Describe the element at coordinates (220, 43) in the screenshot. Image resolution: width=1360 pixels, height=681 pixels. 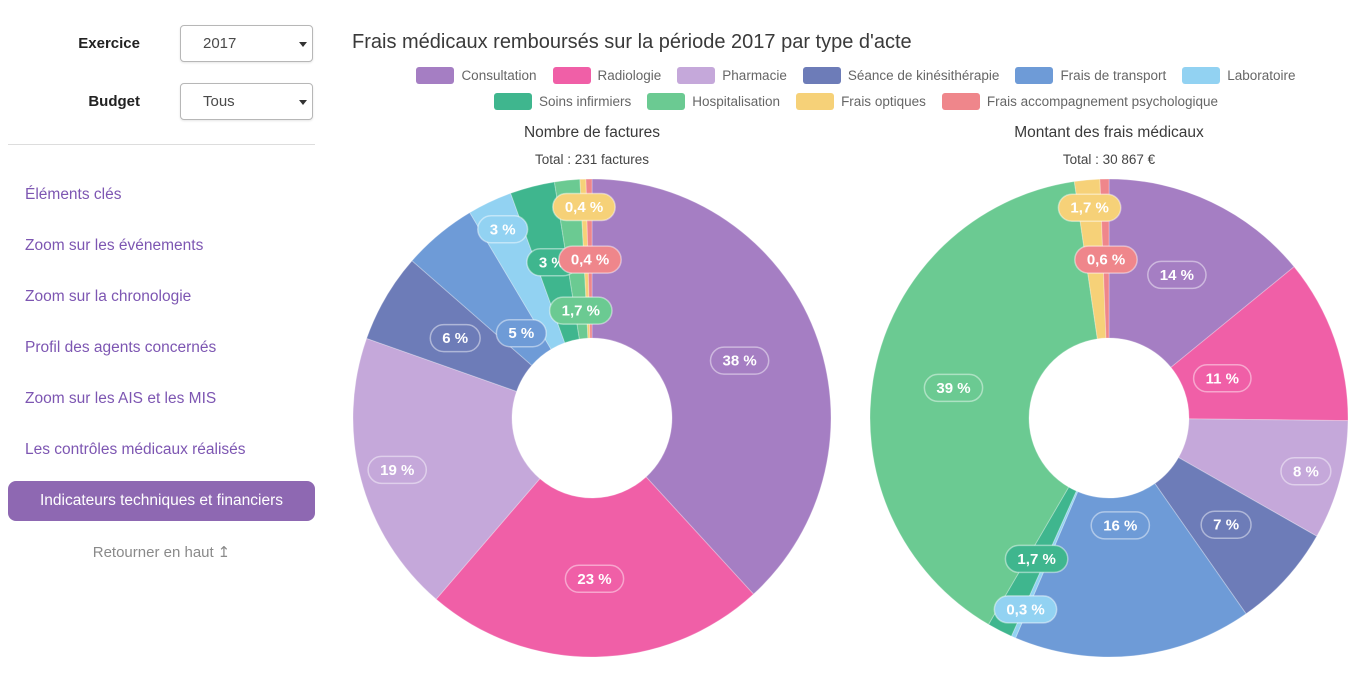
I see `exercice-select-value: 2017` at that location.